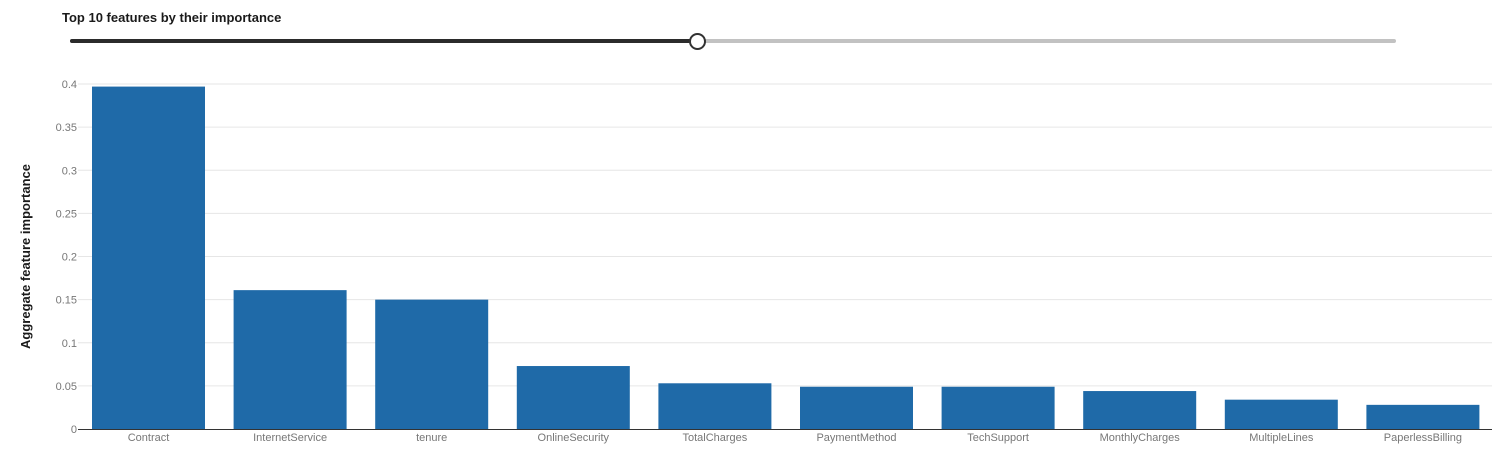 The width and height of the screenshot is (1498, 460). Describe the element at coordinates (574, 438) in the screenshot. I see `x-tick-label: OnlineSecurity` at that location.